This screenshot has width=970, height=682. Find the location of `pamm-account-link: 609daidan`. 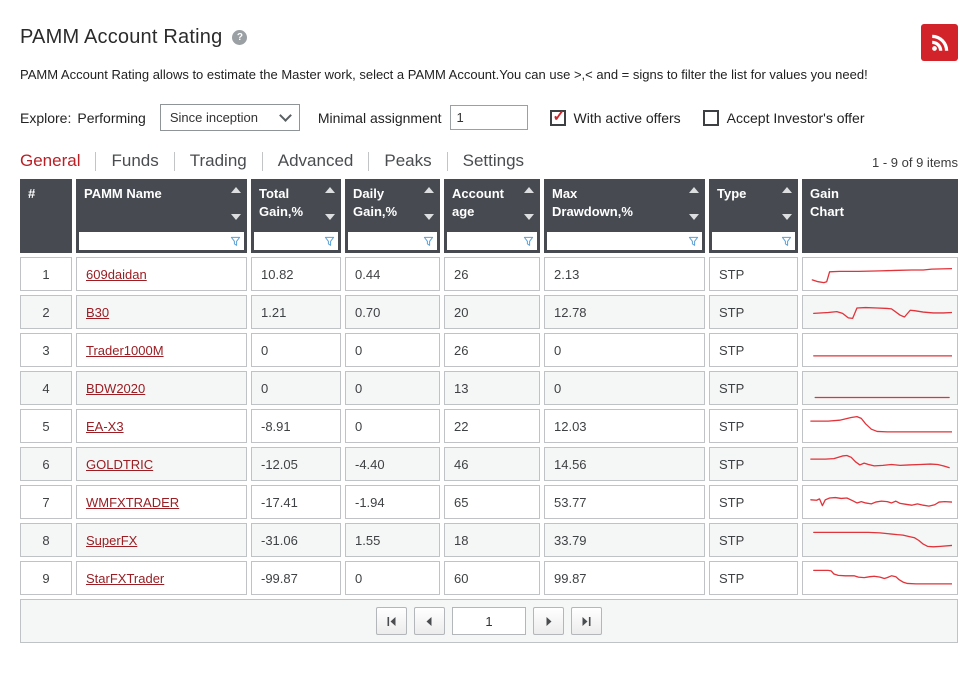

pamm-account-link: 609daidan is located at coordinates (116, 274).